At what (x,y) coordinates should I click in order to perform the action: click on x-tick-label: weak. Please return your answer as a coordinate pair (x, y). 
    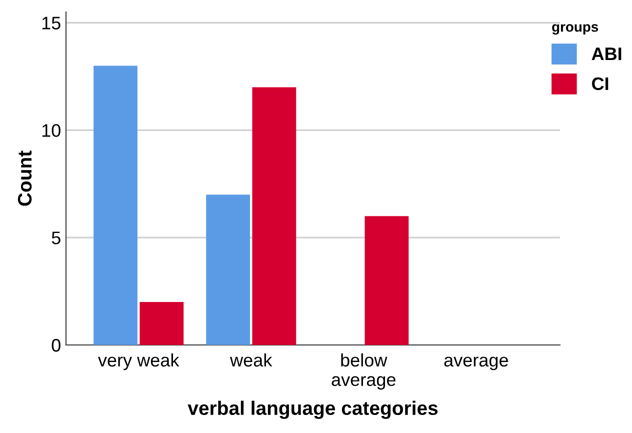
    Looking at the image, I should click on (251, 360).